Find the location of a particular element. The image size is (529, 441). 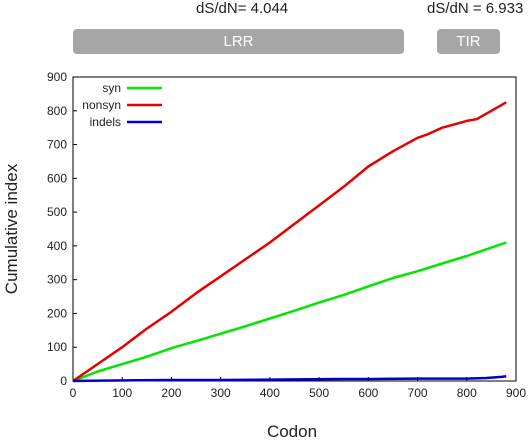

tir-domain-bar: TIR is located at coordinates (468, 41).